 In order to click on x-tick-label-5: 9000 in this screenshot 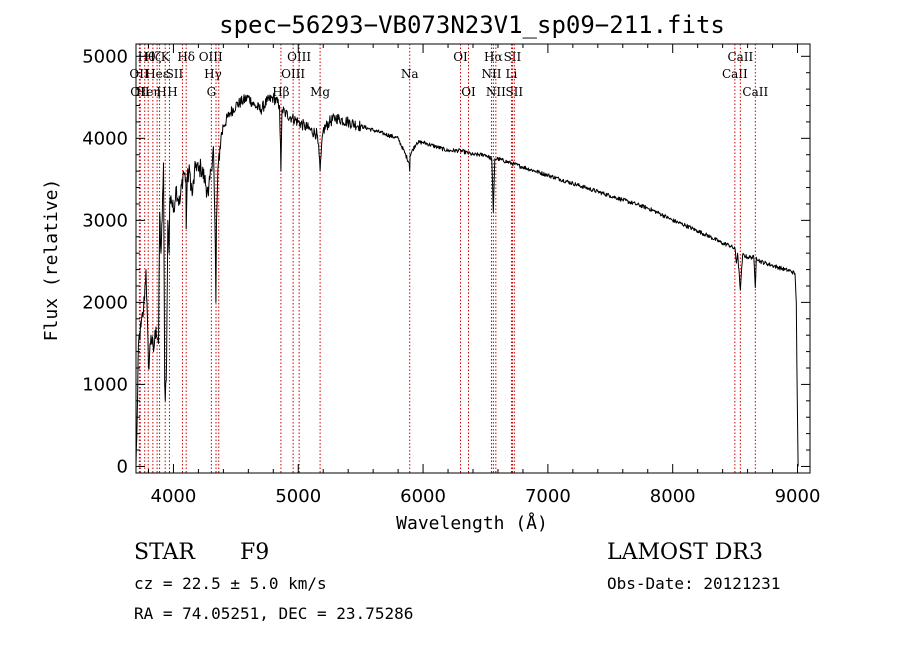, I will do `click(798, 496)`.